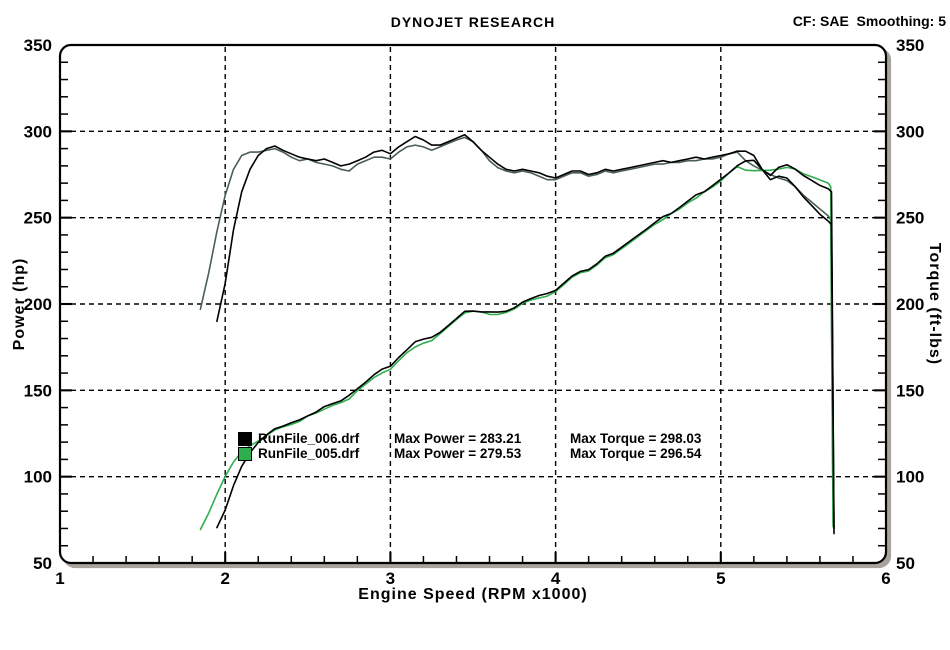 The width and height of the screenshot is (950, 650). Describe the element at coordinates (38, 45) in the screenshot. I see `y-tick-label-left: 350` at that location.